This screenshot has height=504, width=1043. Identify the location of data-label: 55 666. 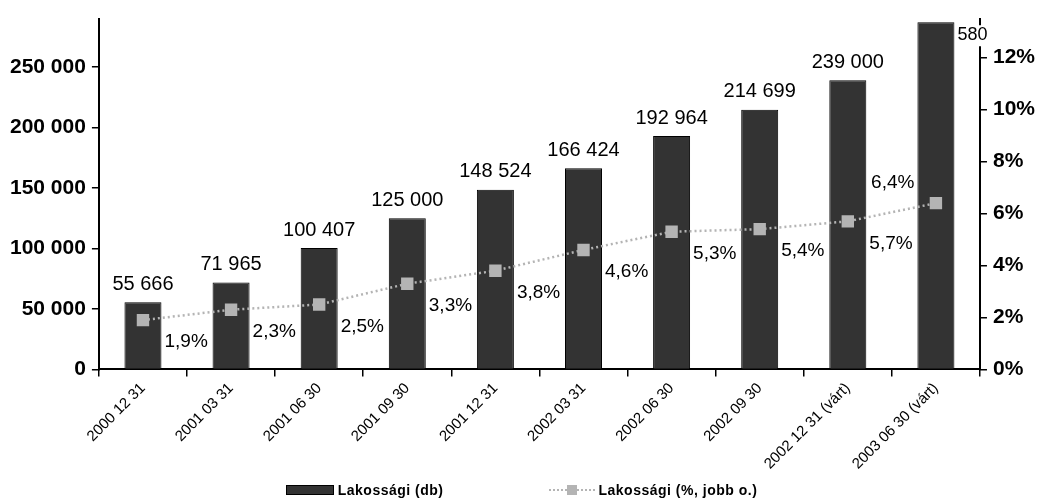
(143, 282).